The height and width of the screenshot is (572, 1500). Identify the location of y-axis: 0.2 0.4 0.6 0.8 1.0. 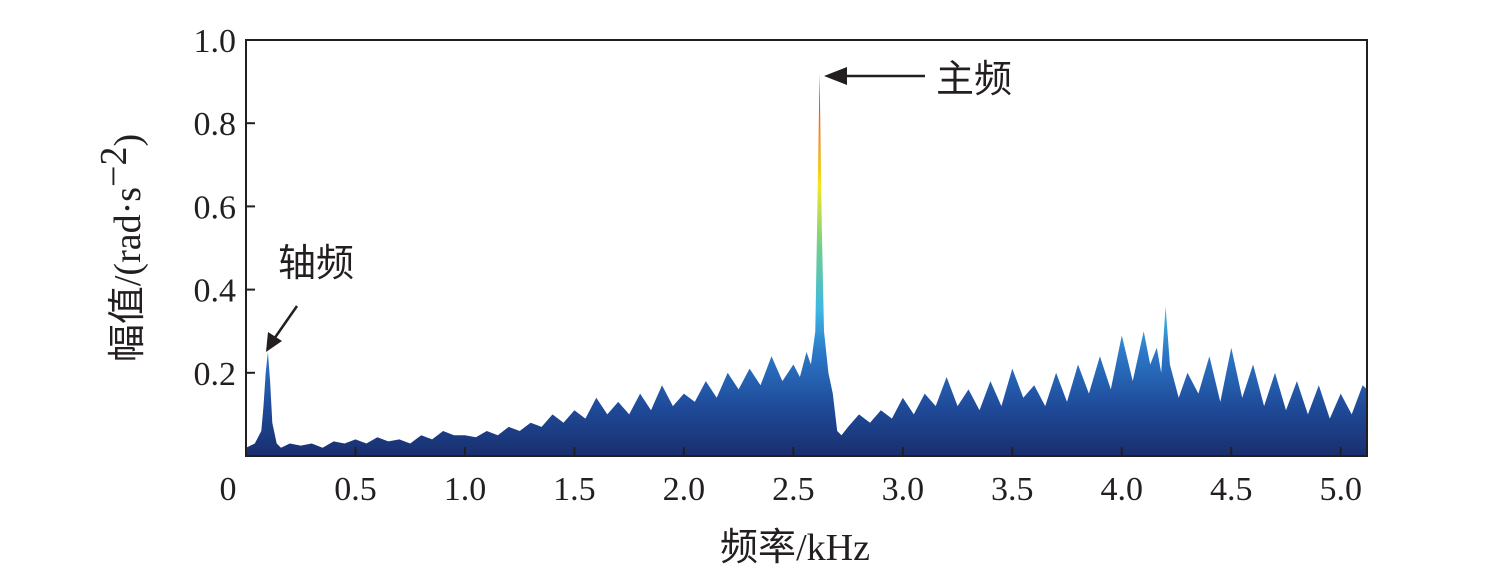
(224, 208).